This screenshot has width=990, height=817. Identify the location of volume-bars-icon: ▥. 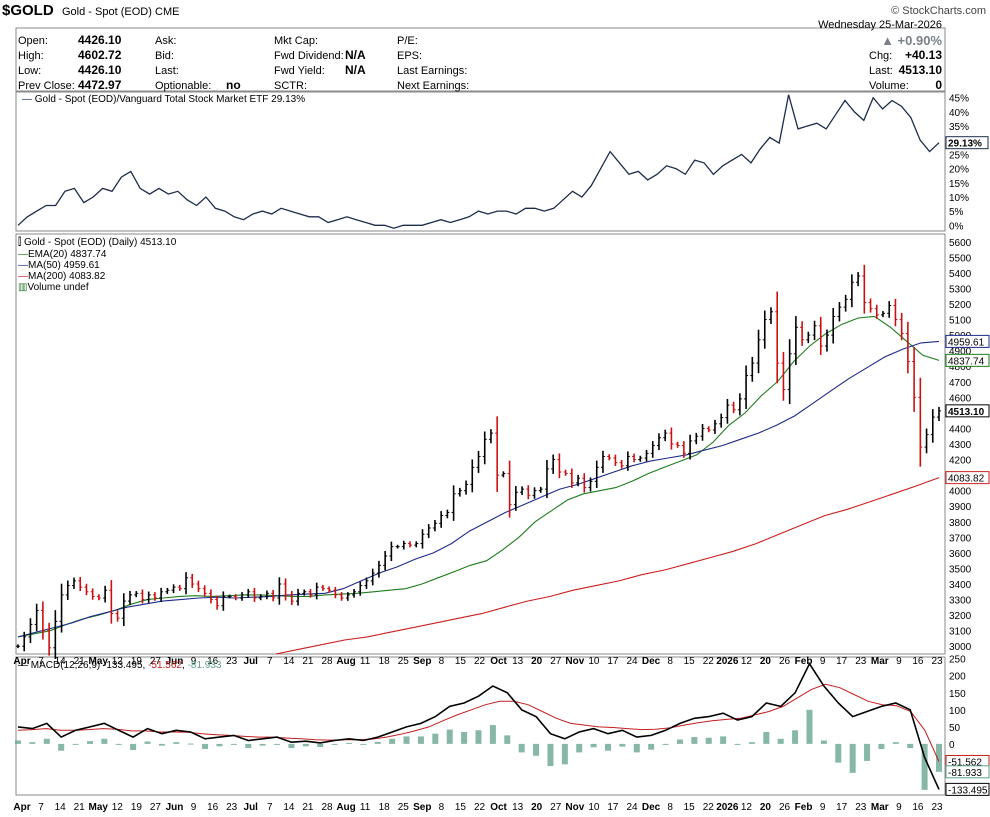
(23, 287).